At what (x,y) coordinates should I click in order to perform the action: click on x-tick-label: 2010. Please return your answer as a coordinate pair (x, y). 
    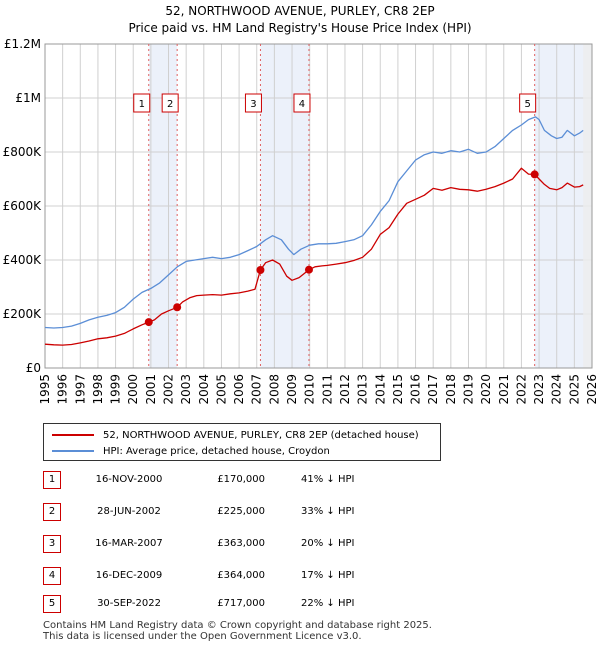
    Looking at the image, I should click on (310, 389).